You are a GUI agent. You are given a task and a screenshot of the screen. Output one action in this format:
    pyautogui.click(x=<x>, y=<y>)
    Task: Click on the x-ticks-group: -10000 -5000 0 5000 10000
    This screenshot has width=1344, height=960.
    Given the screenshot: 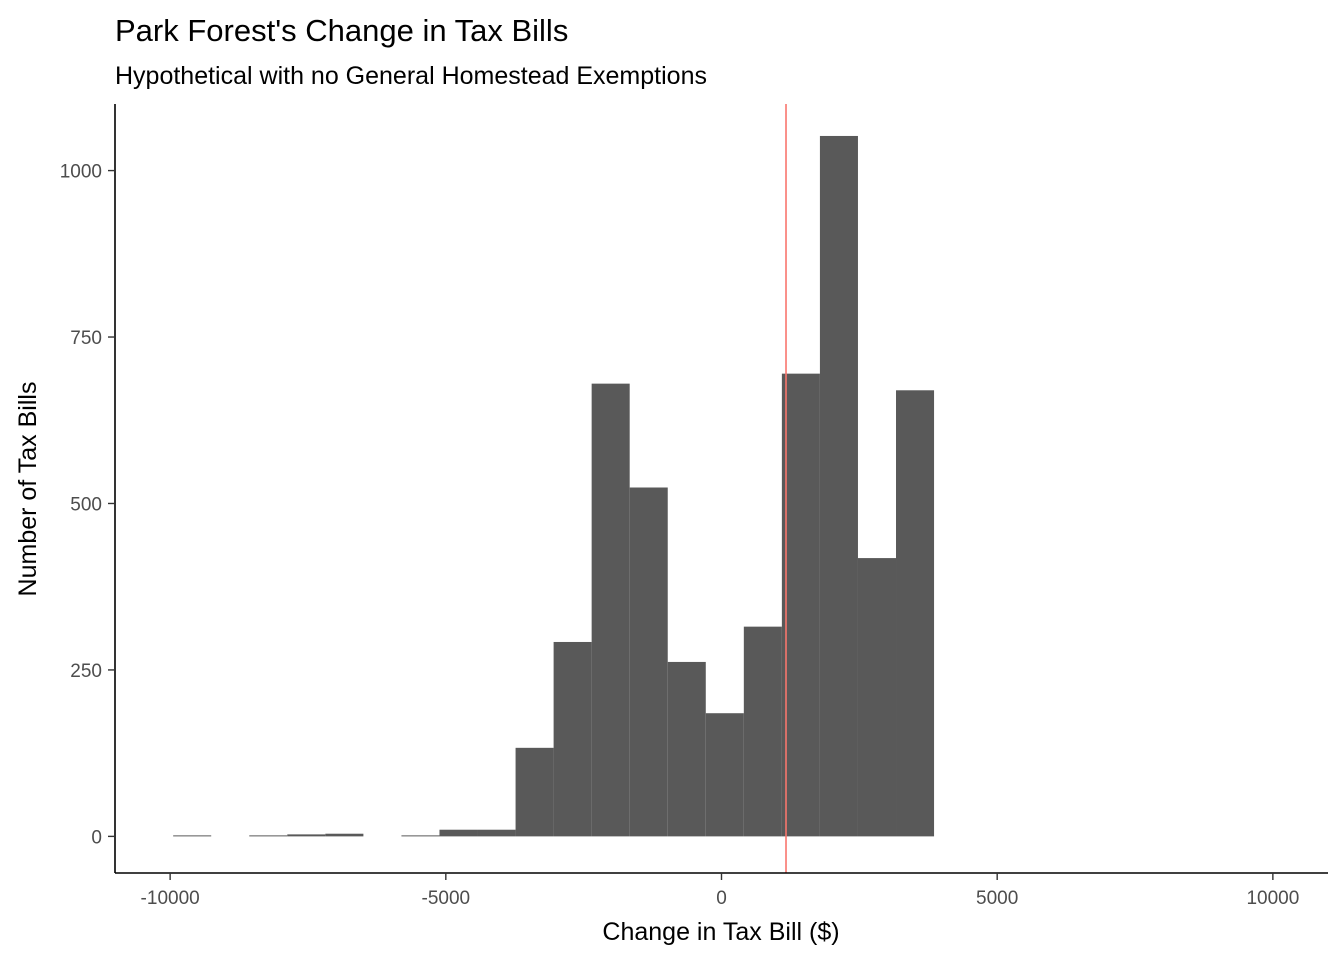 What is the action you would take?
    pyautogui.click(x=720, y=891)
    